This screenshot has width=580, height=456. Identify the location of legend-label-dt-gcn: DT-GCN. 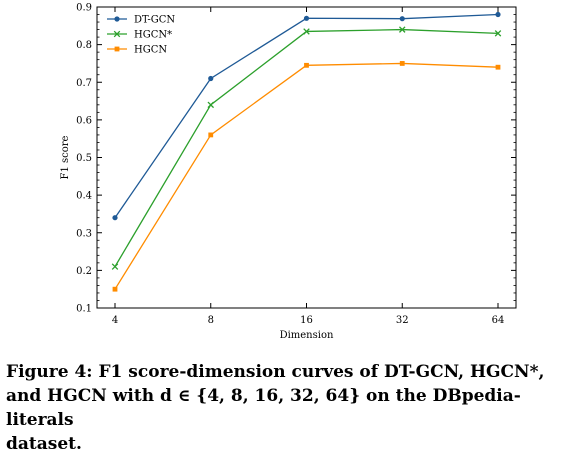
(154, 20).